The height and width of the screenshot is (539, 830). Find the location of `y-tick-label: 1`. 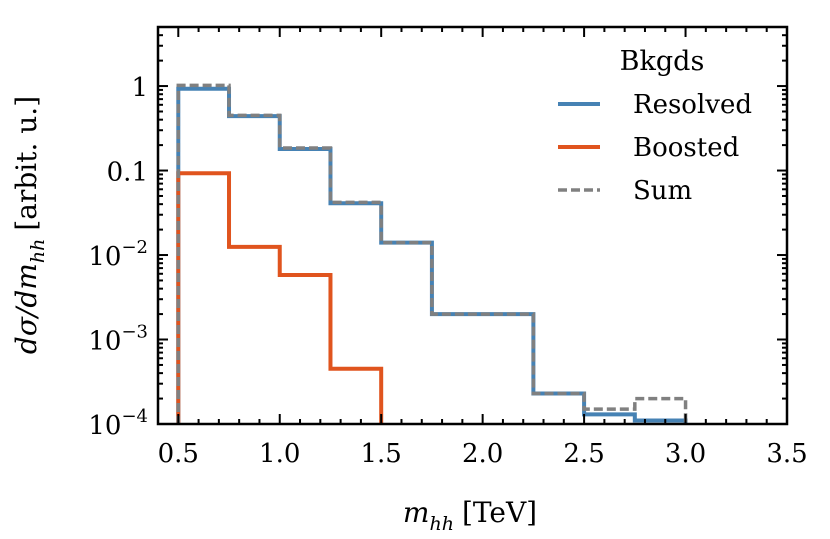

y-tick-label: 1 is located at coordinates (139, 88).